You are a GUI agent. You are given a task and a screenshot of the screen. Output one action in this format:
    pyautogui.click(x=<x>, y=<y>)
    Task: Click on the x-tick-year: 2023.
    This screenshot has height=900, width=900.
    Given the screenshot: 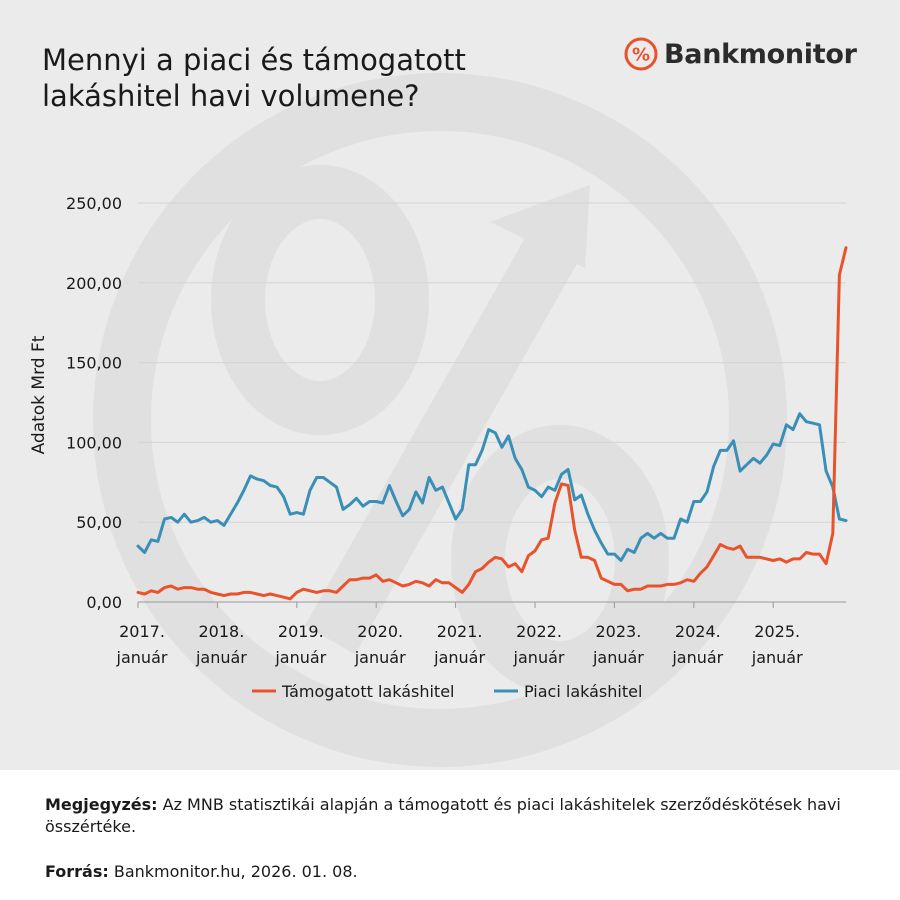 What is the action you would take?
    pyautogui.click(x=619, y=631)
    